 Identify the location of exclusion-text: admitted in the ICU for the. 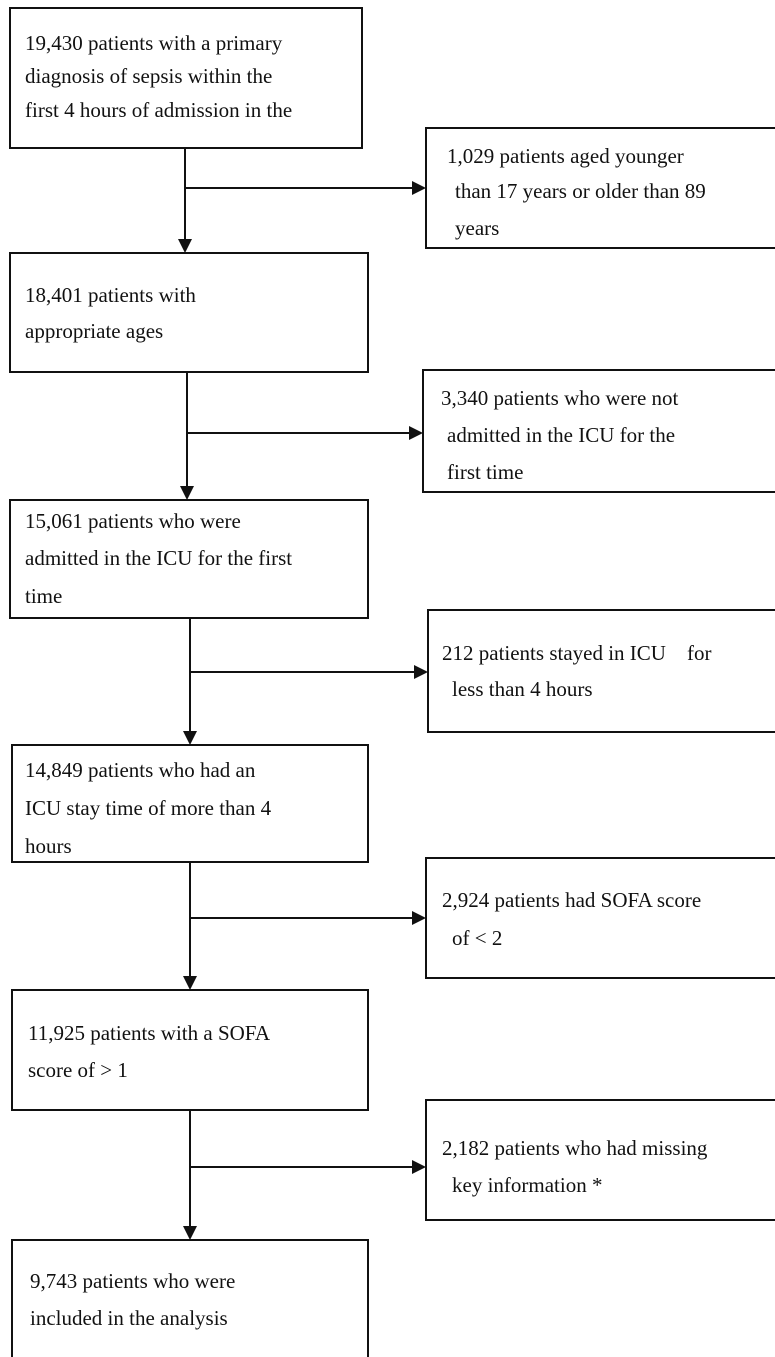
(561, 435).